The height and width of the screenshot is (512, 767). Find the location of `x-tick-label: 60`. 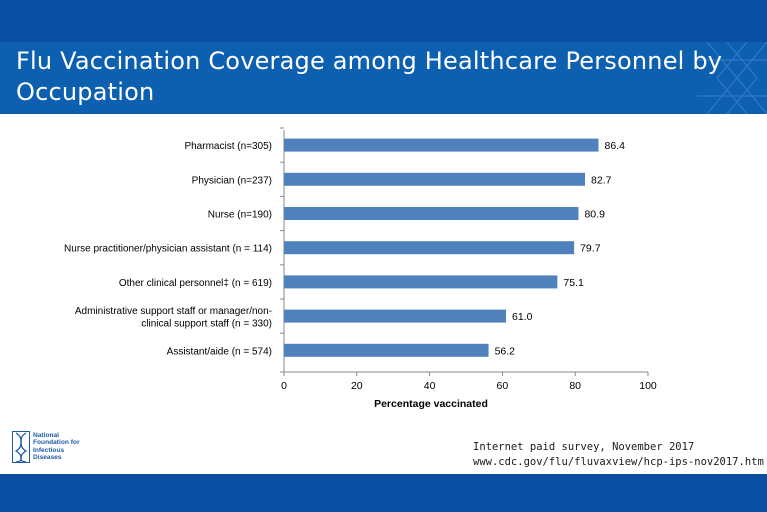

x-tick-label: 60 is located at coordinates (503, 386).